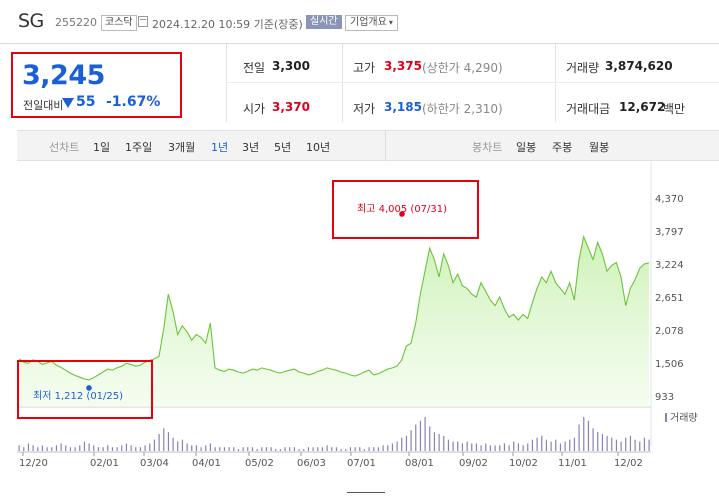  I want to click on divider, so click(385, 146).